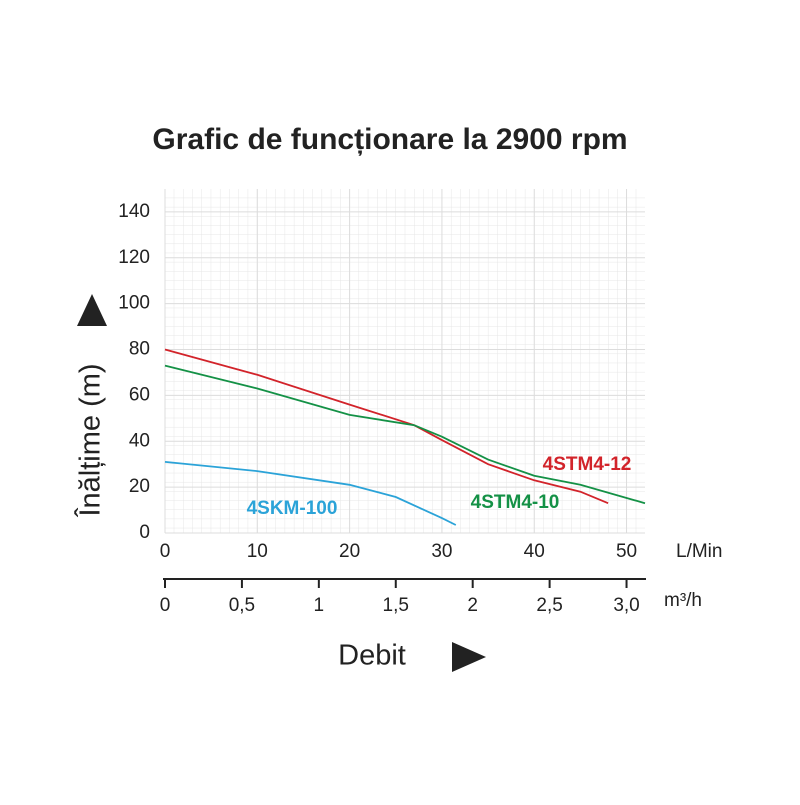 This screenshot has width=800, height=805. What do you see at coordinates (242, 605) in the screenshot?
I see `x2-tick-label: 0,5` at bounding box center [242, 605].